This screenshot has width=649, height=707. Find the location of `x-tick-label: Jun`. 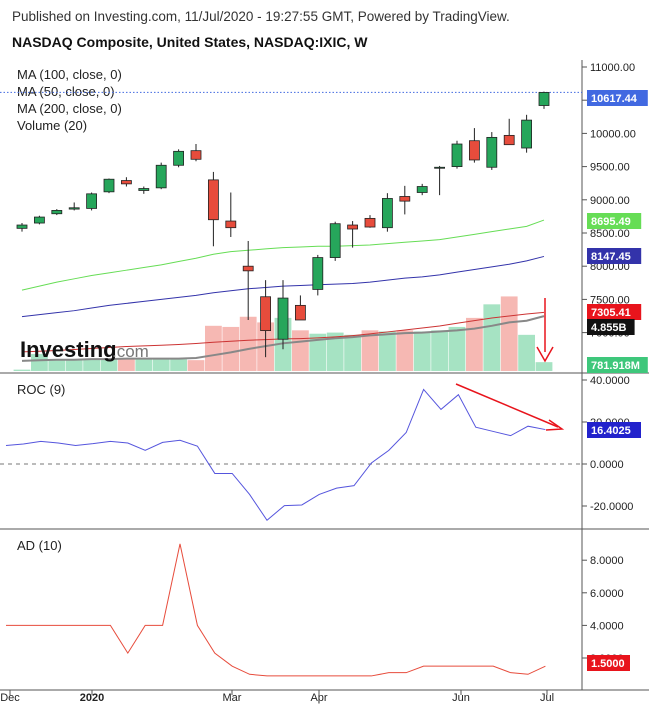

x-tick-label: Jun is located at coordinates (461, 698).